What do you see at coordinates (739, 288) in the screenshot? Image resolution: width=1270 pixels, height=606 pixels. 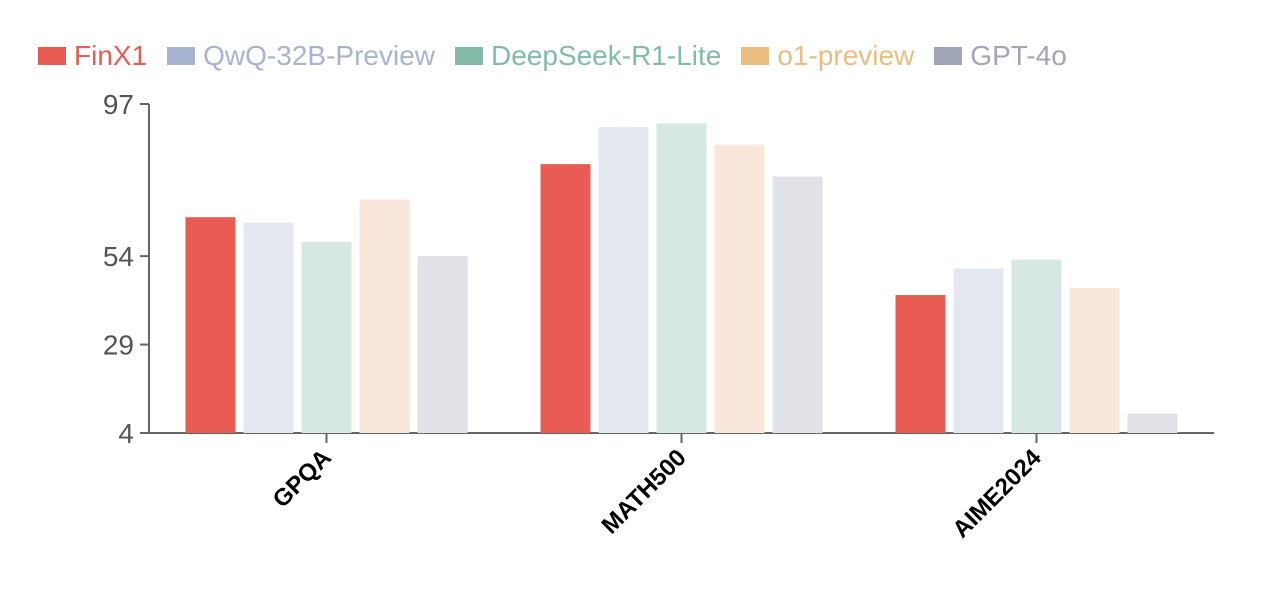 I see `bar-o1-preview-math500` at bounding box center [739, 288].